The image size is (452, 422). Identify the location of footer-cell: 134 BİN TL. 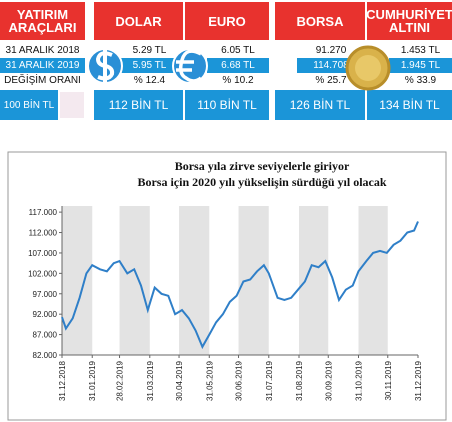
(409, 105).